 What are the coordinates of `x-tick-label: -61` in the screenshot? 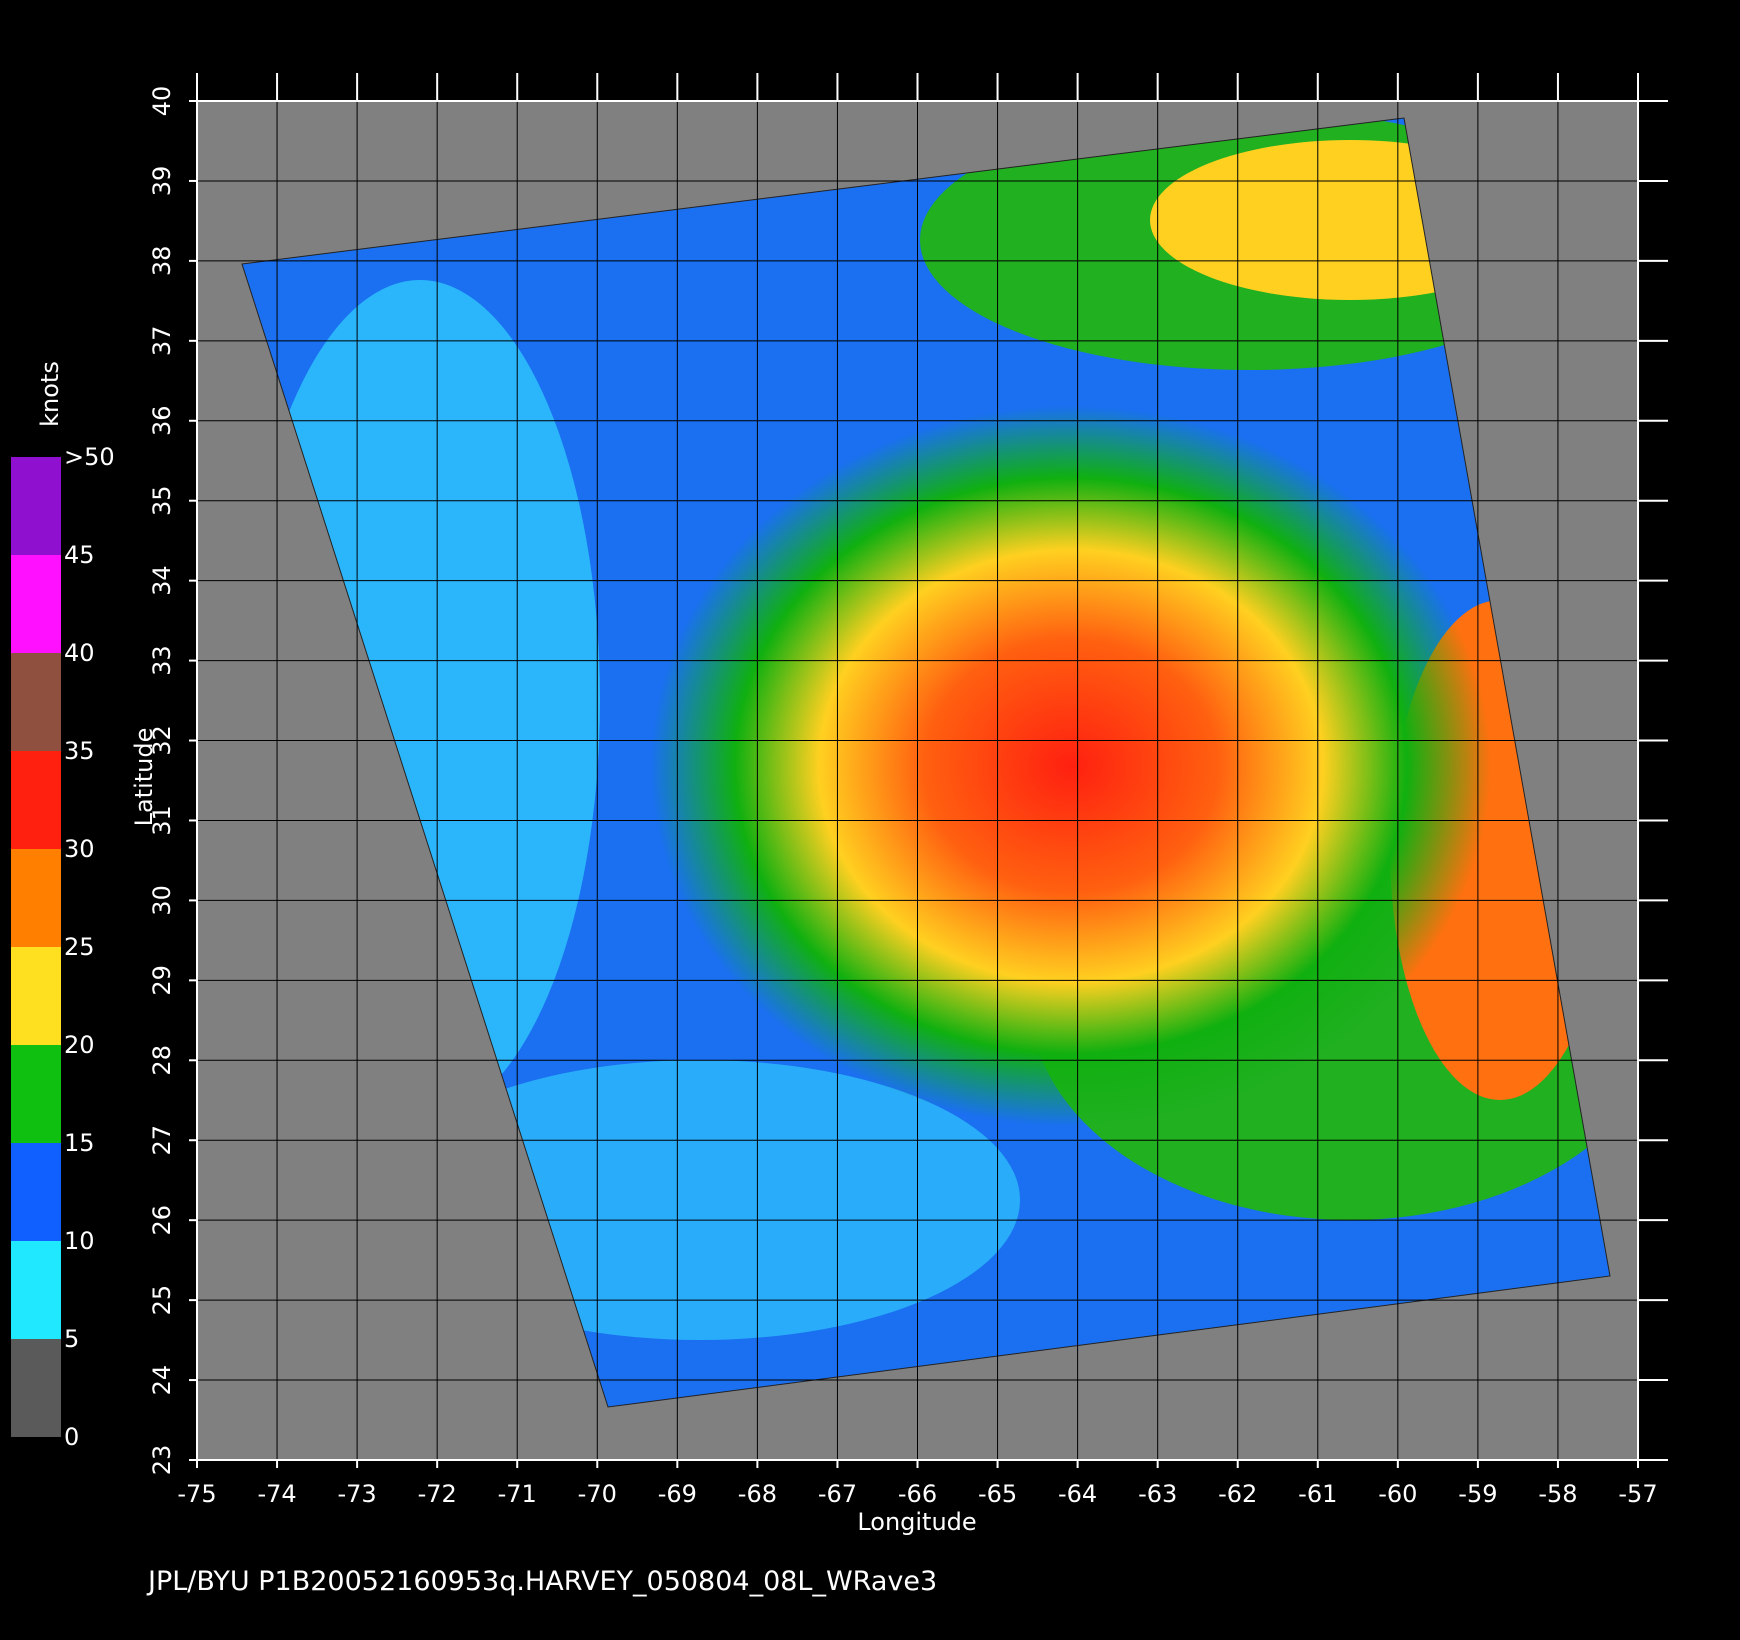 It's located at (1317, 1494).